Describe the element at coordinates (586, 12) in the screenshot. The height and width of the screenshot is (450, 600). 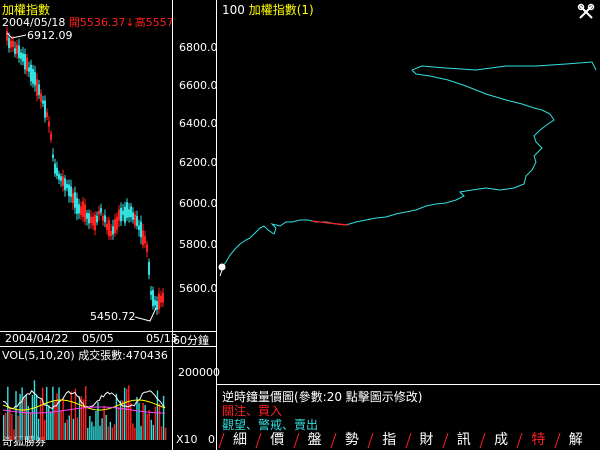
I see `tools-icon` at that location.